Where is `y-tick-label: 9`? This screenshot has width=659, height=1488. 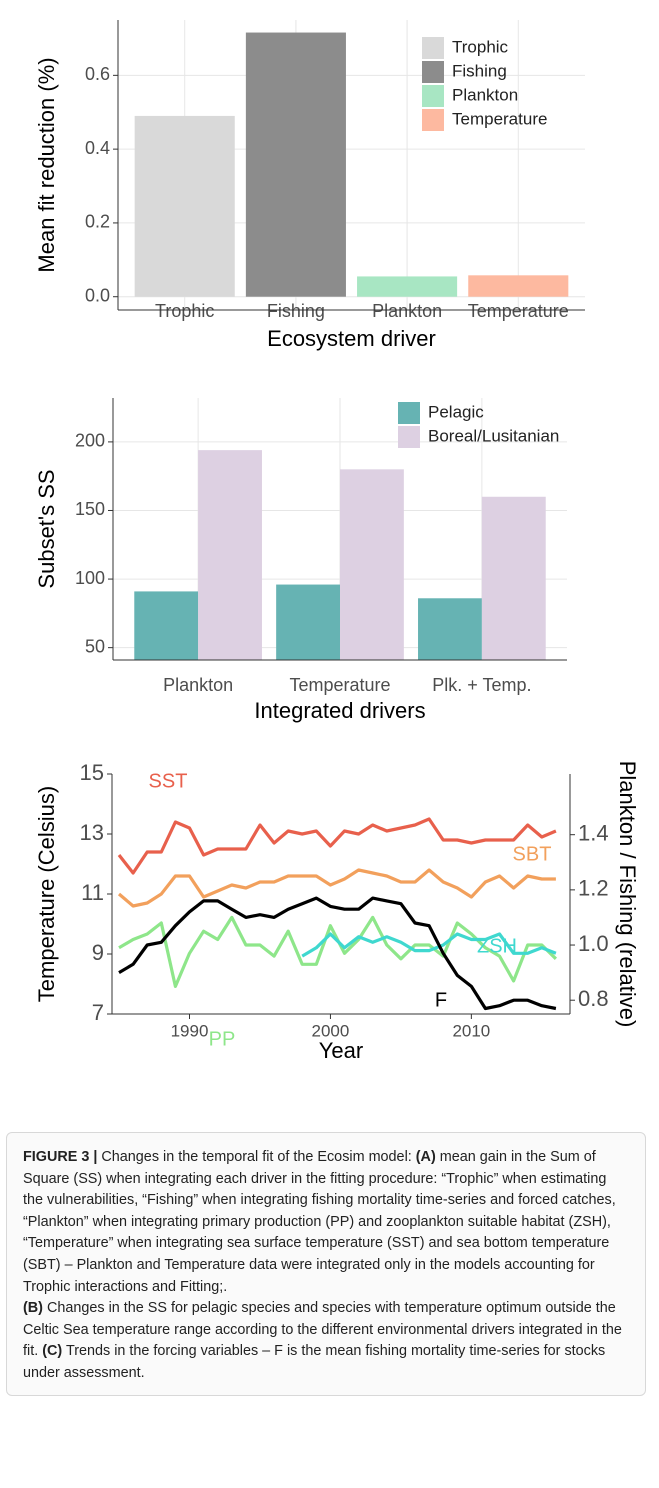 y-tick-label: 9 is located at coordinates (98, 952).